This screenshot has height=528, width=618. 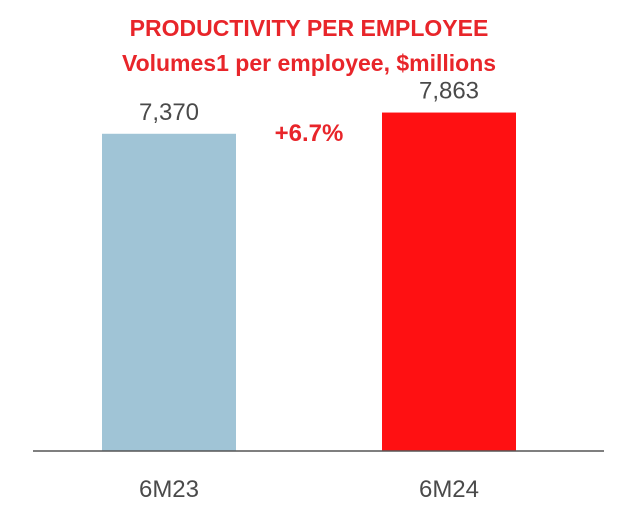 What do you see at coordinates (449, 489) in the screenshot?
I see `category-label-6m24: 6M24` at bounding box center [449, 489].